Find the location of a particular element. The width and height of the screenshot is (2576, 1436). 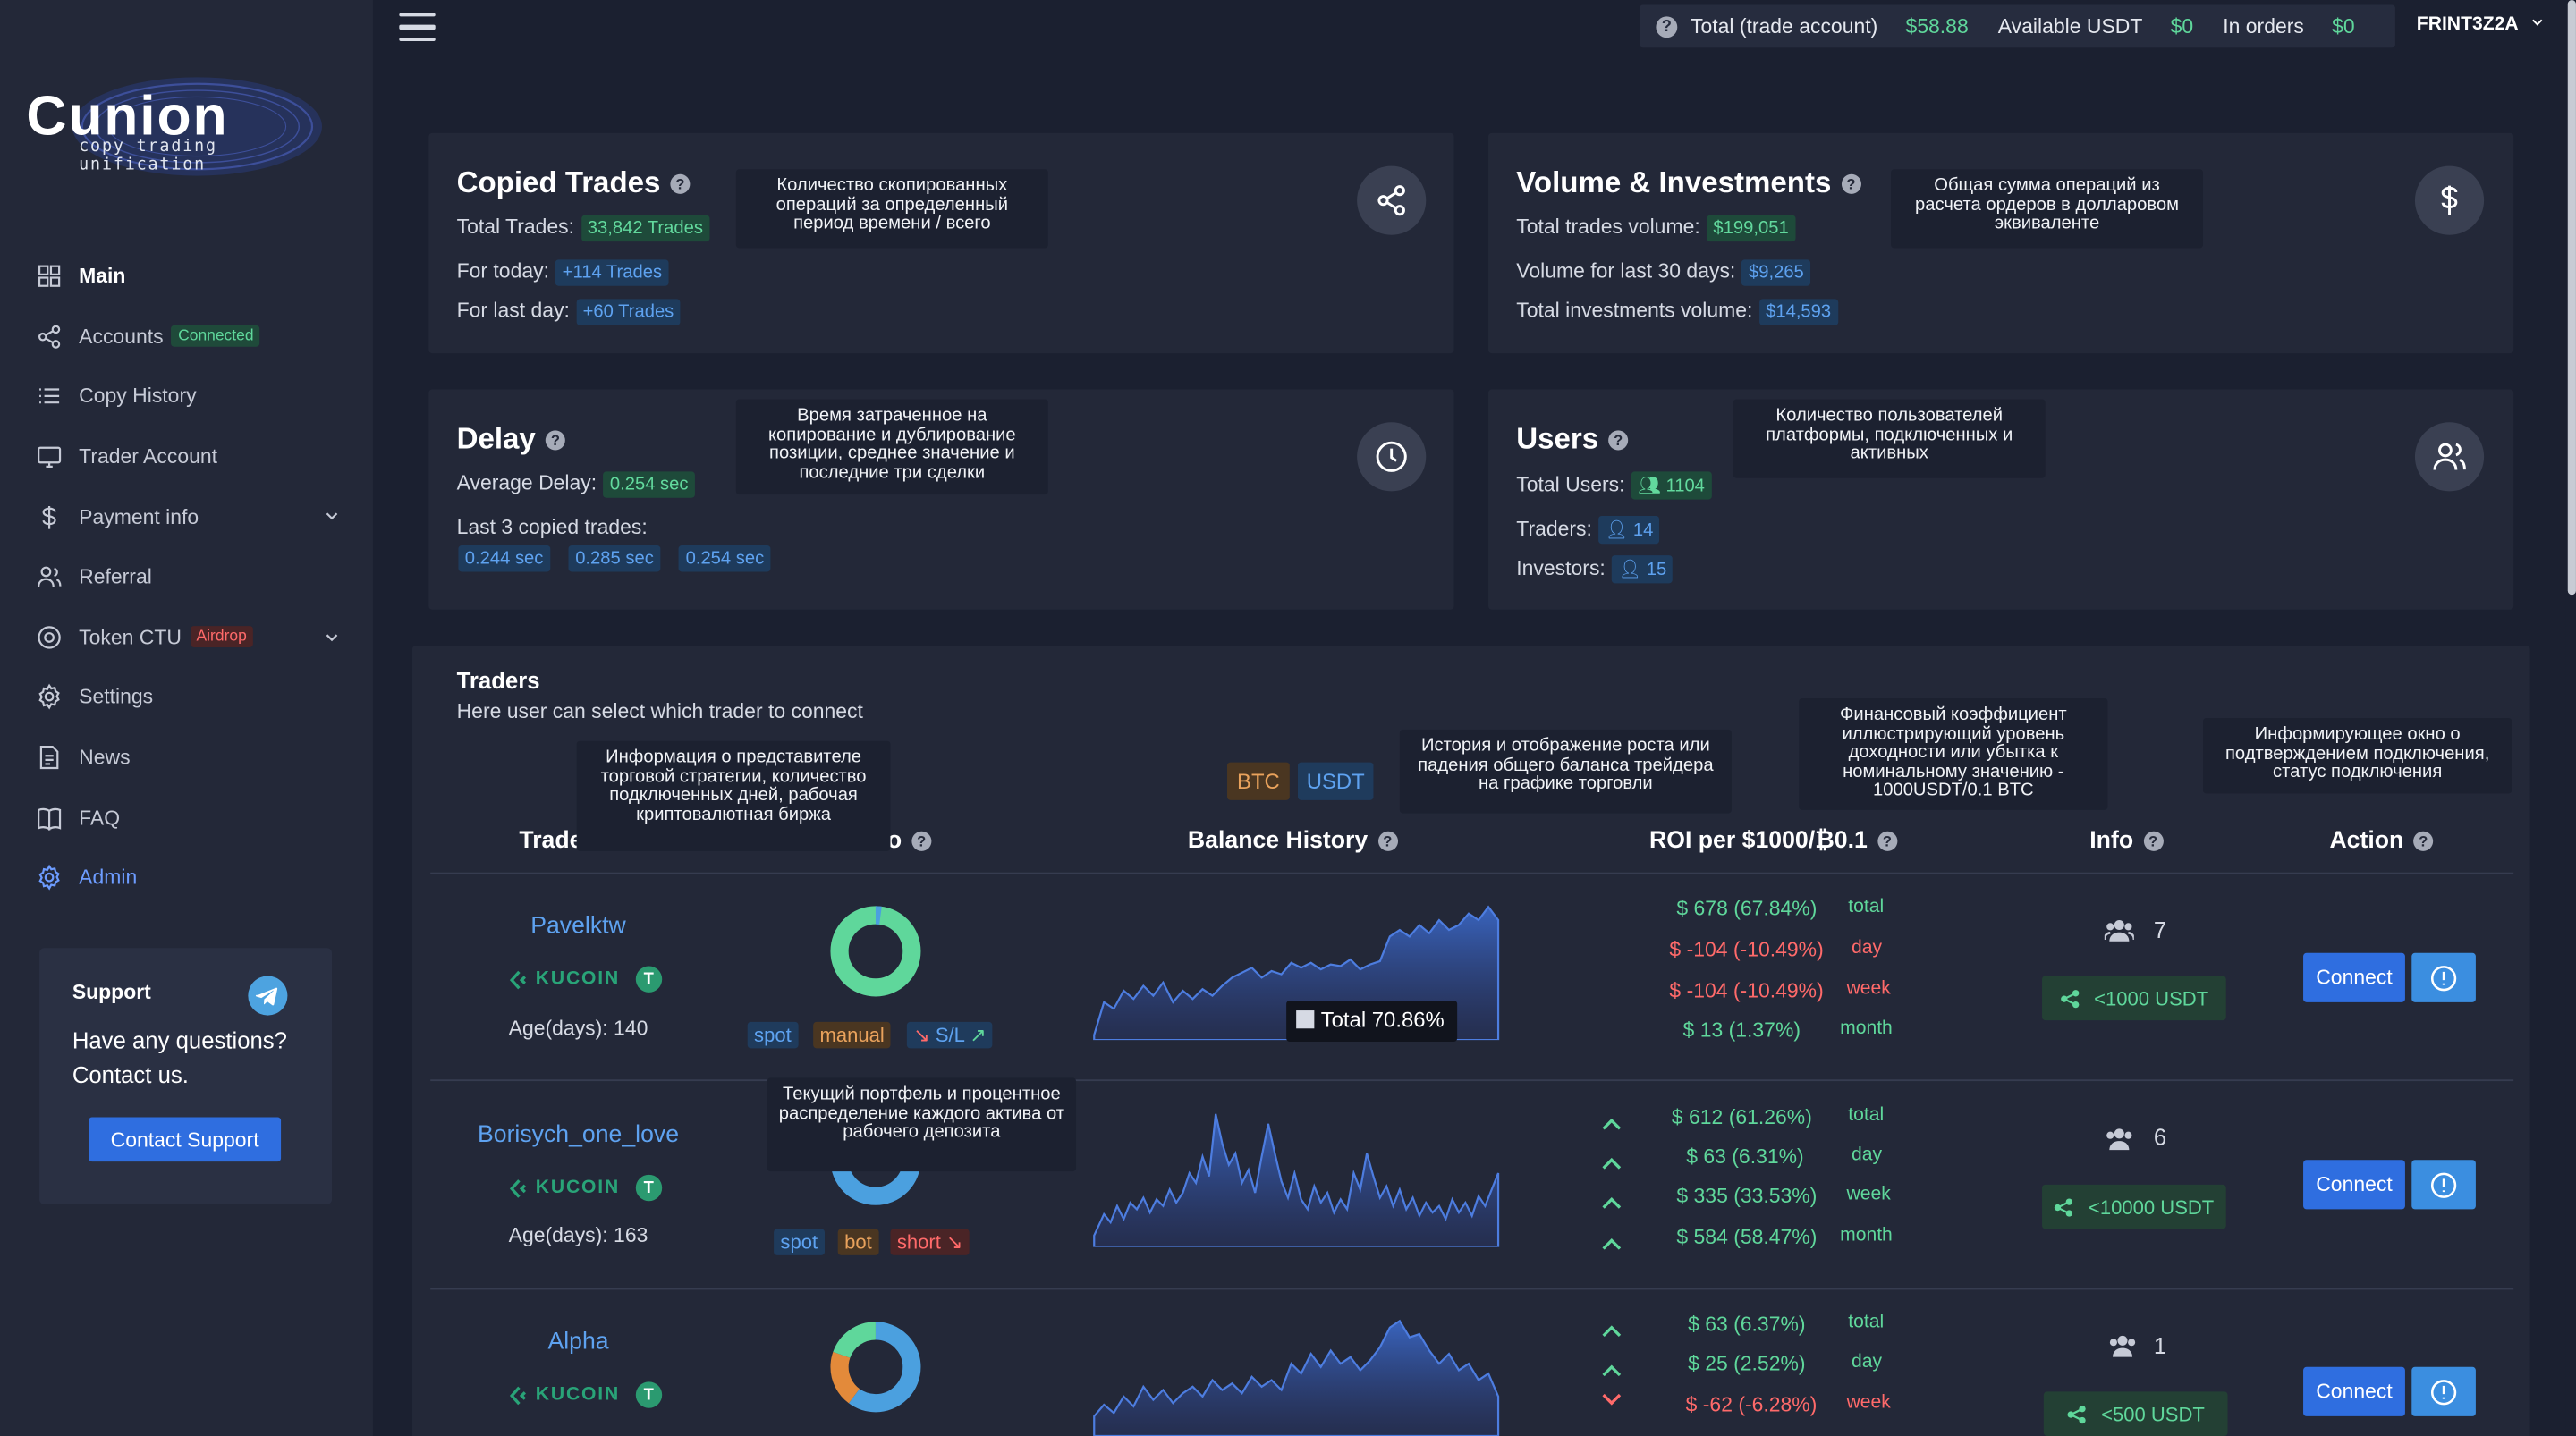

trader-tags: spot bot short ↘ is located at coordinates (913, 1243).